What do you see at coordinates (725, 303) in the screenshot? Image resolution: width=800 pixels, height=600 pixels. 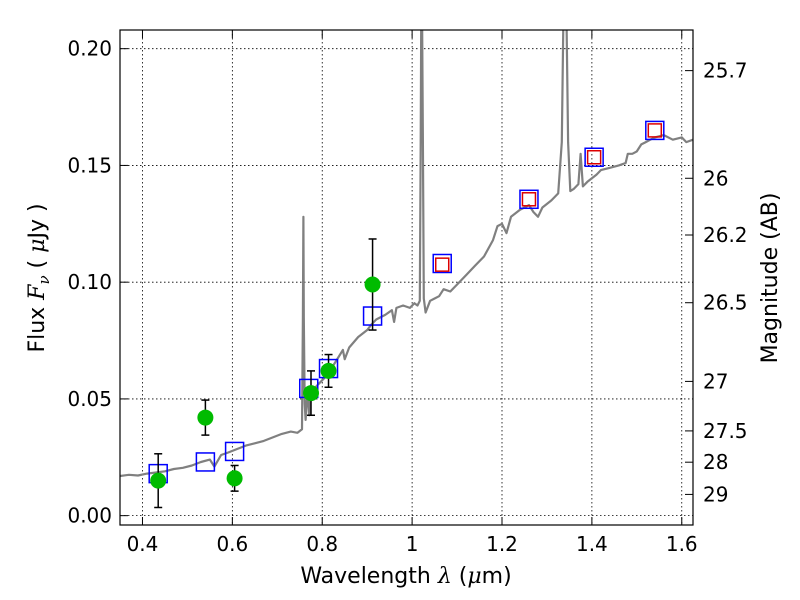 I see `right-tick-label: 26.5` at bounding box center [725, 303].